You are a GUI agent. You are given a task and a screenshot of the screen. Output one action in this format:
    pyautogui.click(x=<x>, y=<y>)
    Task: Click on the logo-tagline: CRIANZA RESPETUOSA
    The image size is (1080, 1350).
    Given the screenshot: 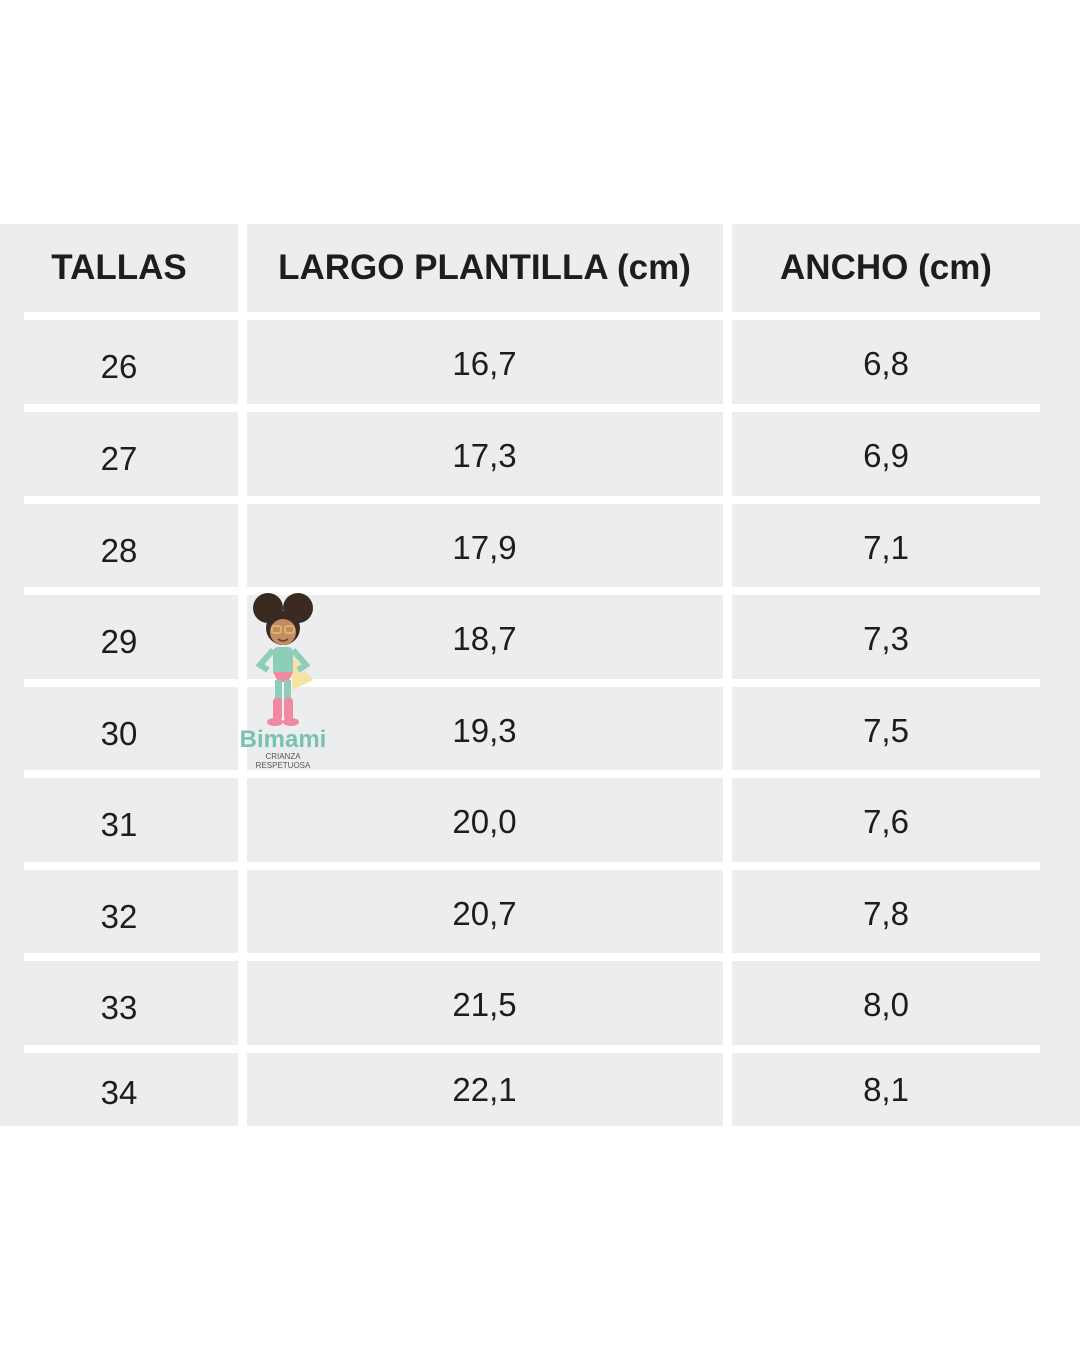 What is the action you would take?
    pyautogui.click(x=283, y=761)
    